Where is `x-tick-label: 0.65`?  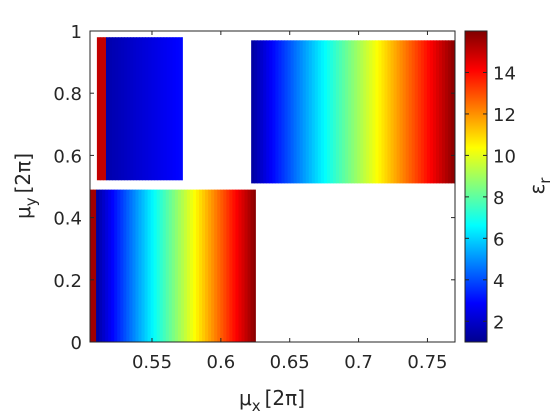
x-tick-label: 0.65 is located at coordinates (290, 362).